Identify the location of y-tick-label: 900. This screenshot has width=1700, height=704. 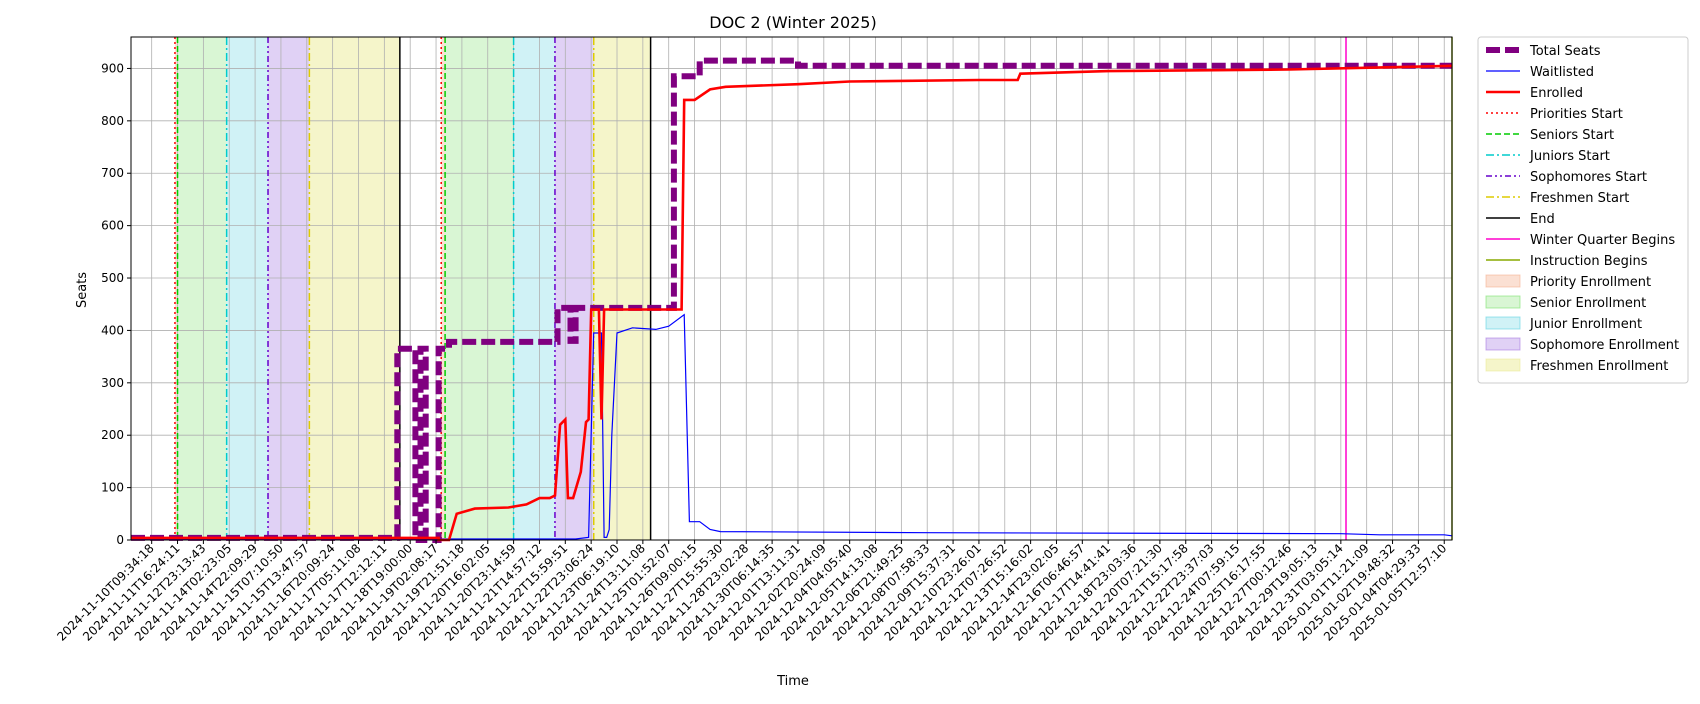
(112, 68).